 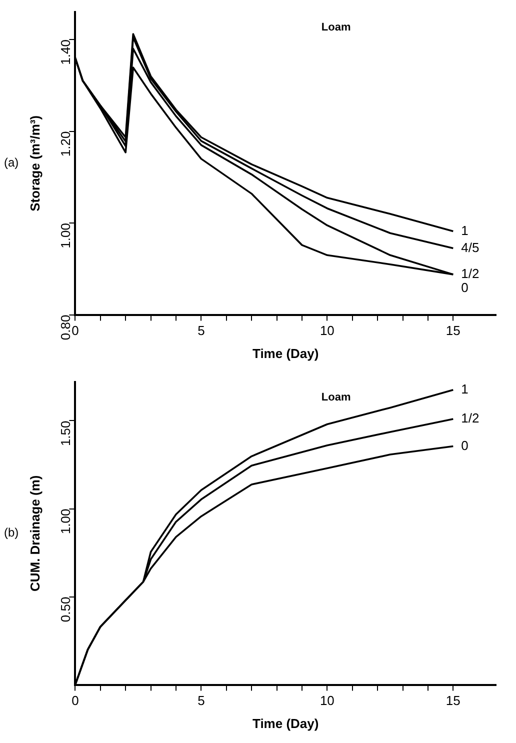 What do you see at coordinates (65, 327) in the screenshot?
I see `y-tick-label: 0.80` at bounding box center [65, 327].